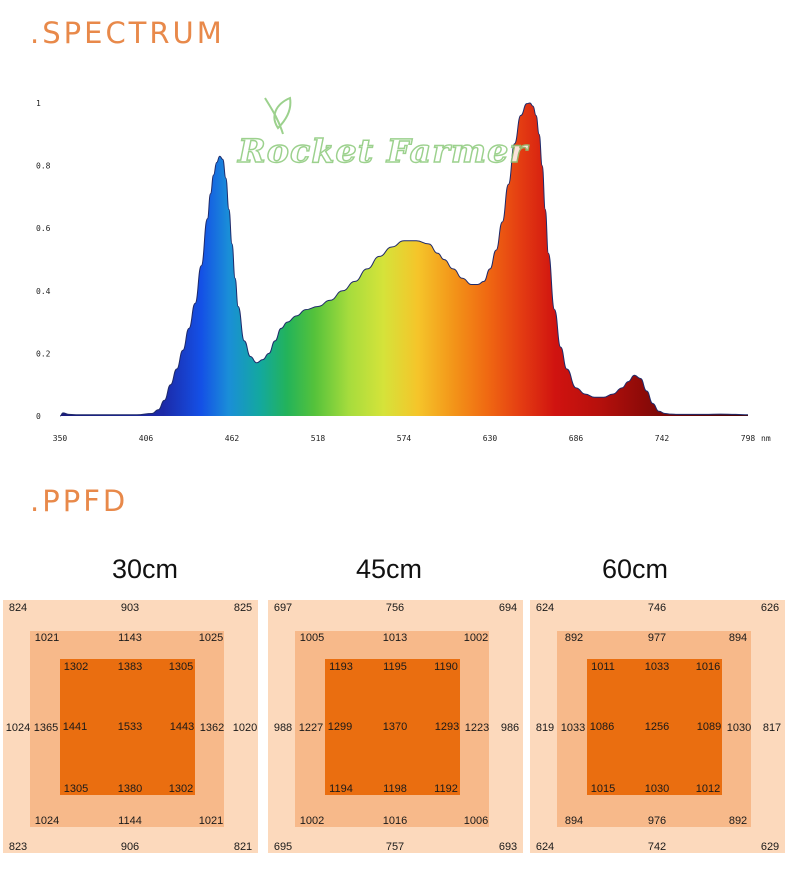  I want to click on ppfd-value: 988, so click(283, 728).